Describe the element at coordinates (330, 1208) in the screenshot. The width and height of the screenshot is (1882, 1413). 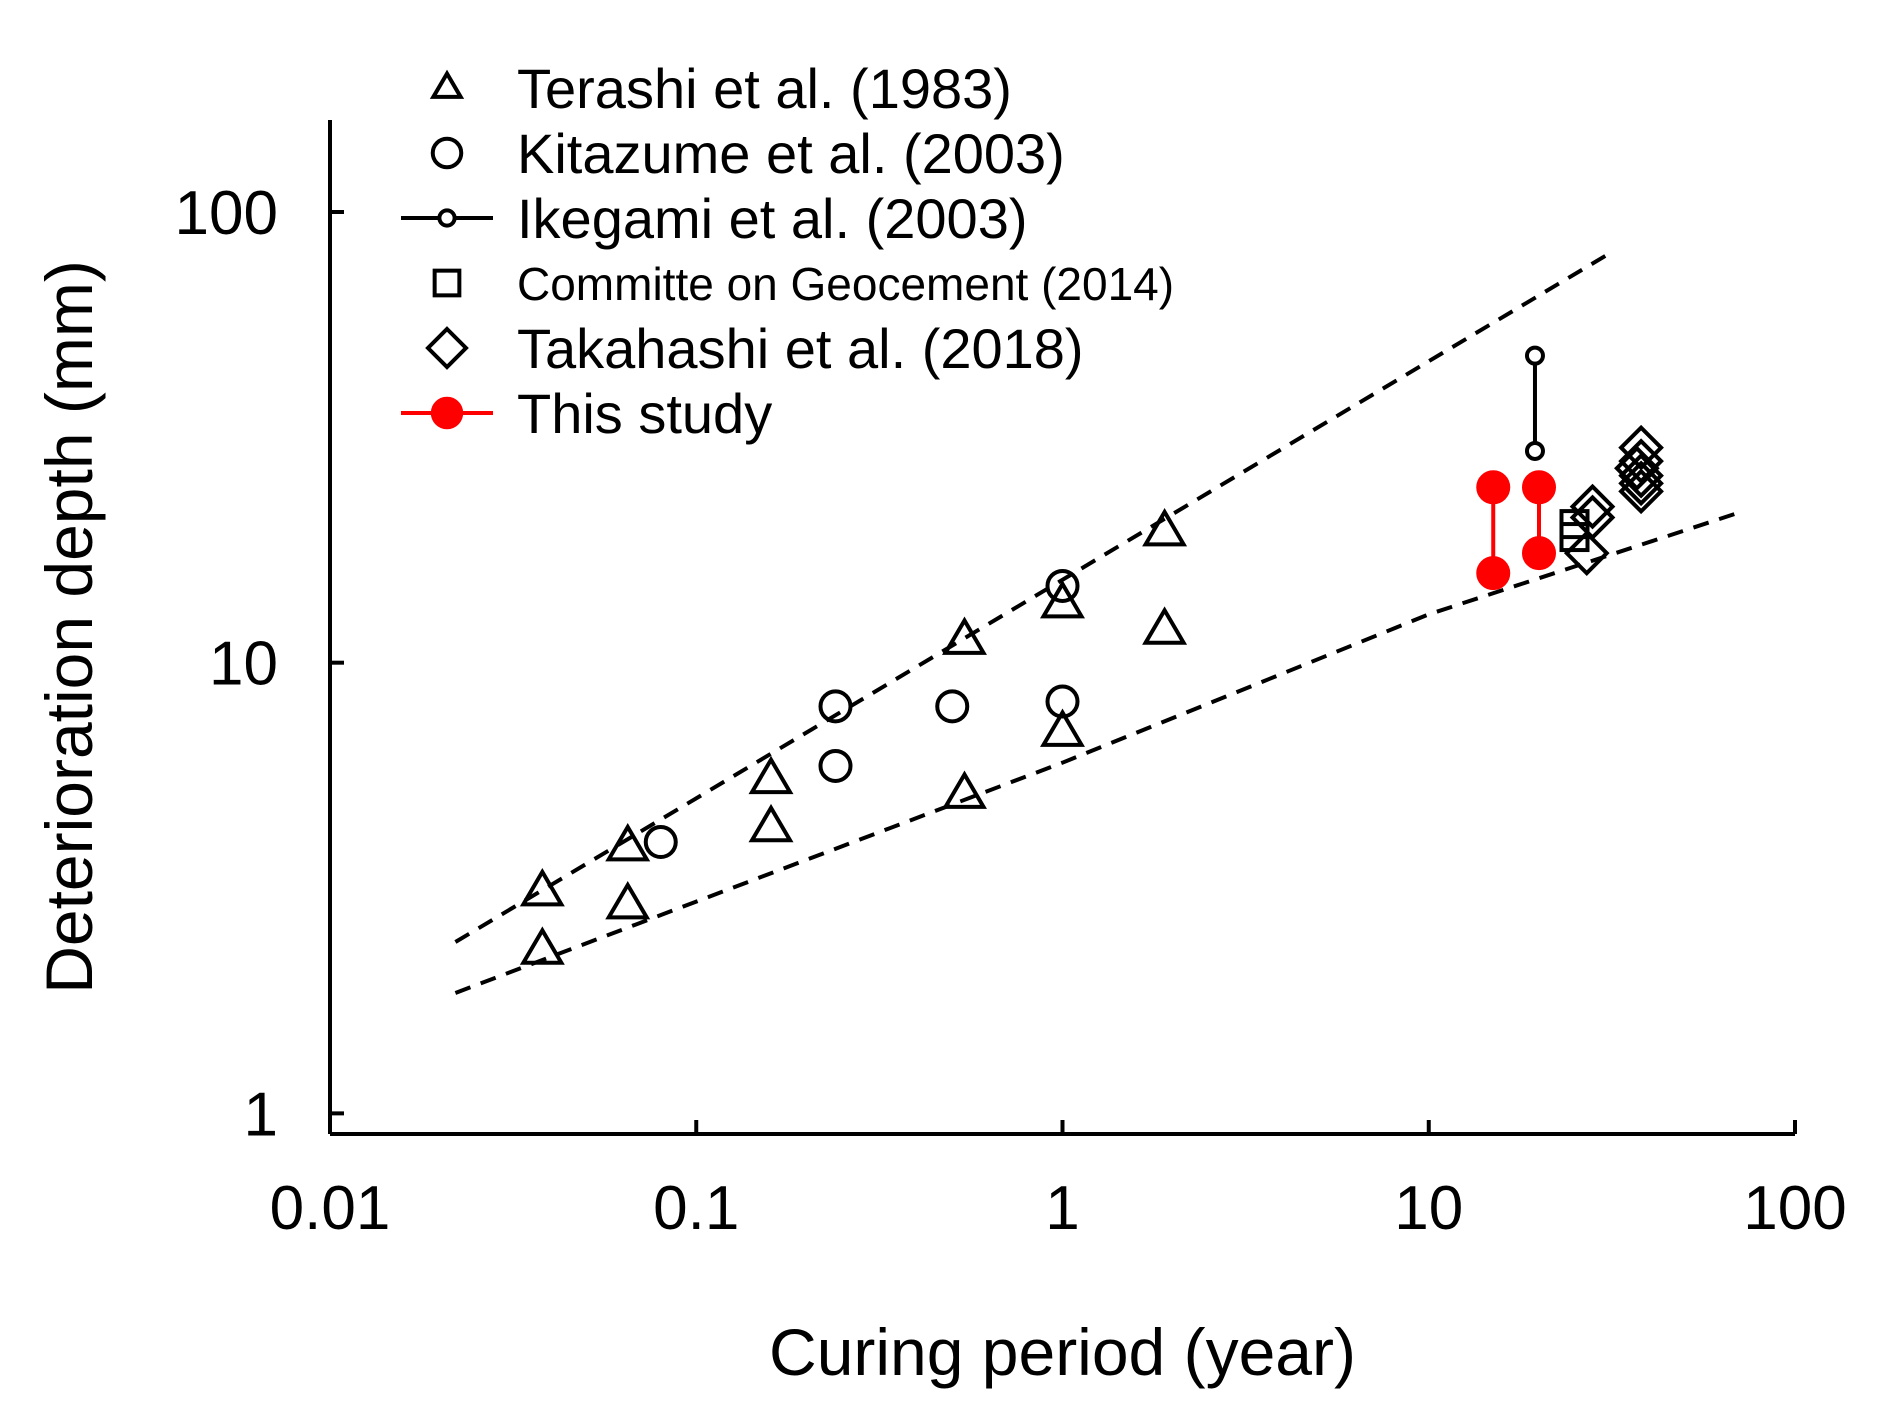
I see `x-tick-label: 0.01` at that location.